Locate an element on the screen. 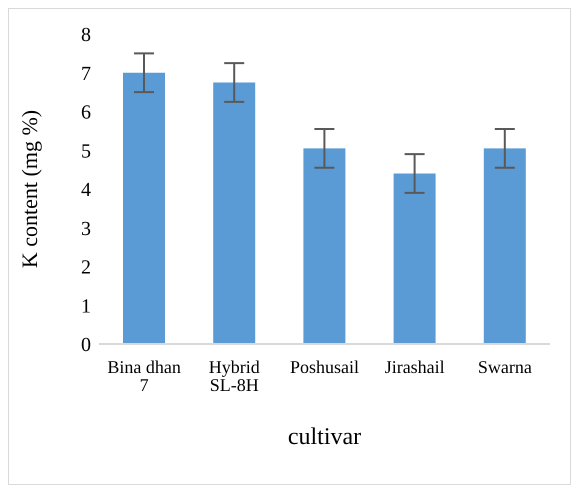 This screenshot has height=493, width=579. y-tick-label: 0 is located at coordinates (86, 345).